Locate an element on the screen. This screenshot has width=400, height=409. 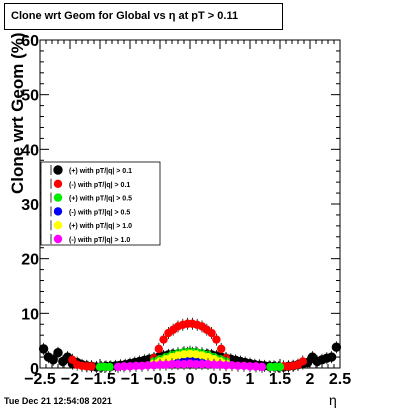
x-tick-label: −1 is located at coordinates (130, 379).